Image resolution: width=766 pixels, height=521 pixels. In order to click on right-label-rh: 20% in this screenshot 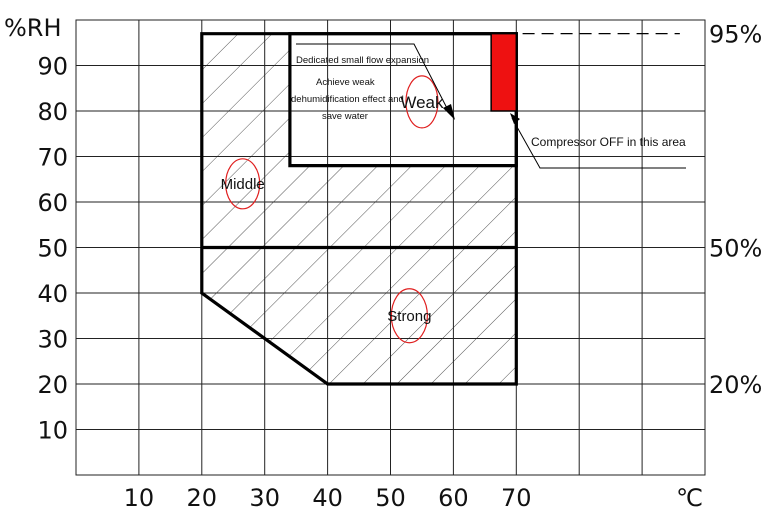, I will do `click(735, 385)`.